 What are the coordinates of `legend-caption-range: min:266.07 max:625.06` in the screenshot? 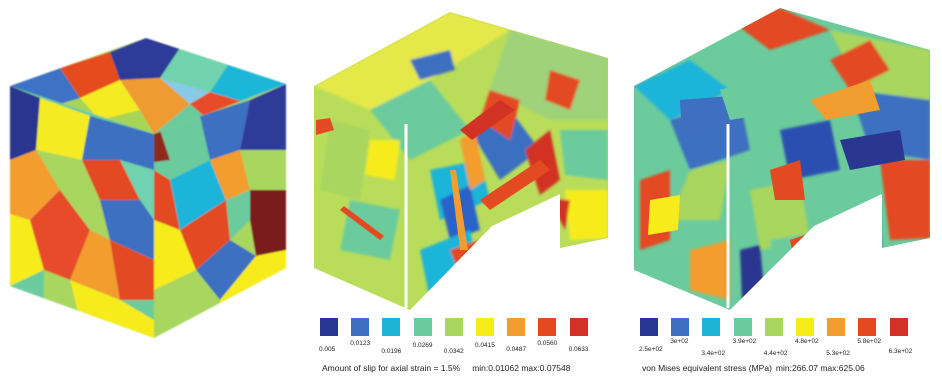 It's located at (820, 368).